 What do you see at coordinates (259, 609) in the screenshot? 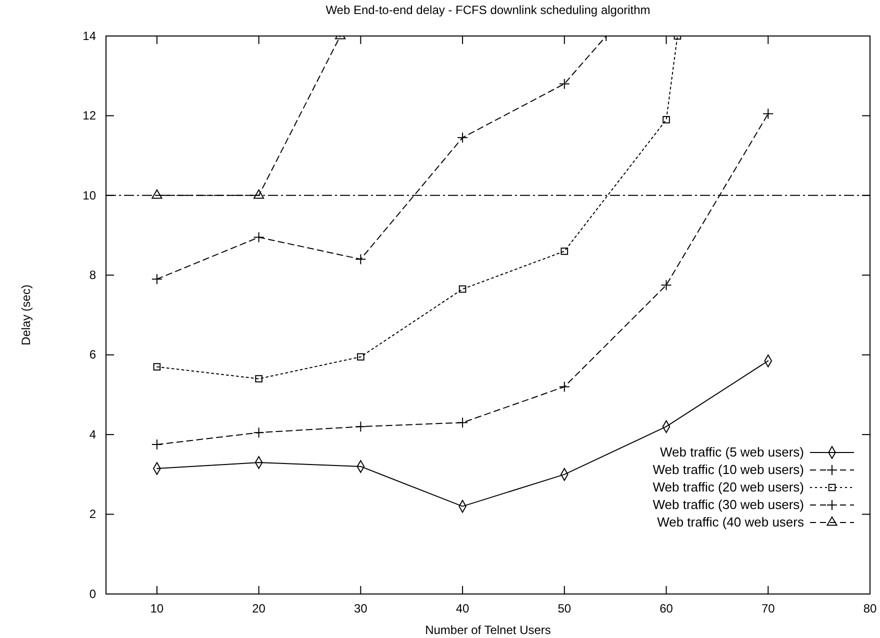
I see `x-tick-label: 20` at bounding box center [259, 609].